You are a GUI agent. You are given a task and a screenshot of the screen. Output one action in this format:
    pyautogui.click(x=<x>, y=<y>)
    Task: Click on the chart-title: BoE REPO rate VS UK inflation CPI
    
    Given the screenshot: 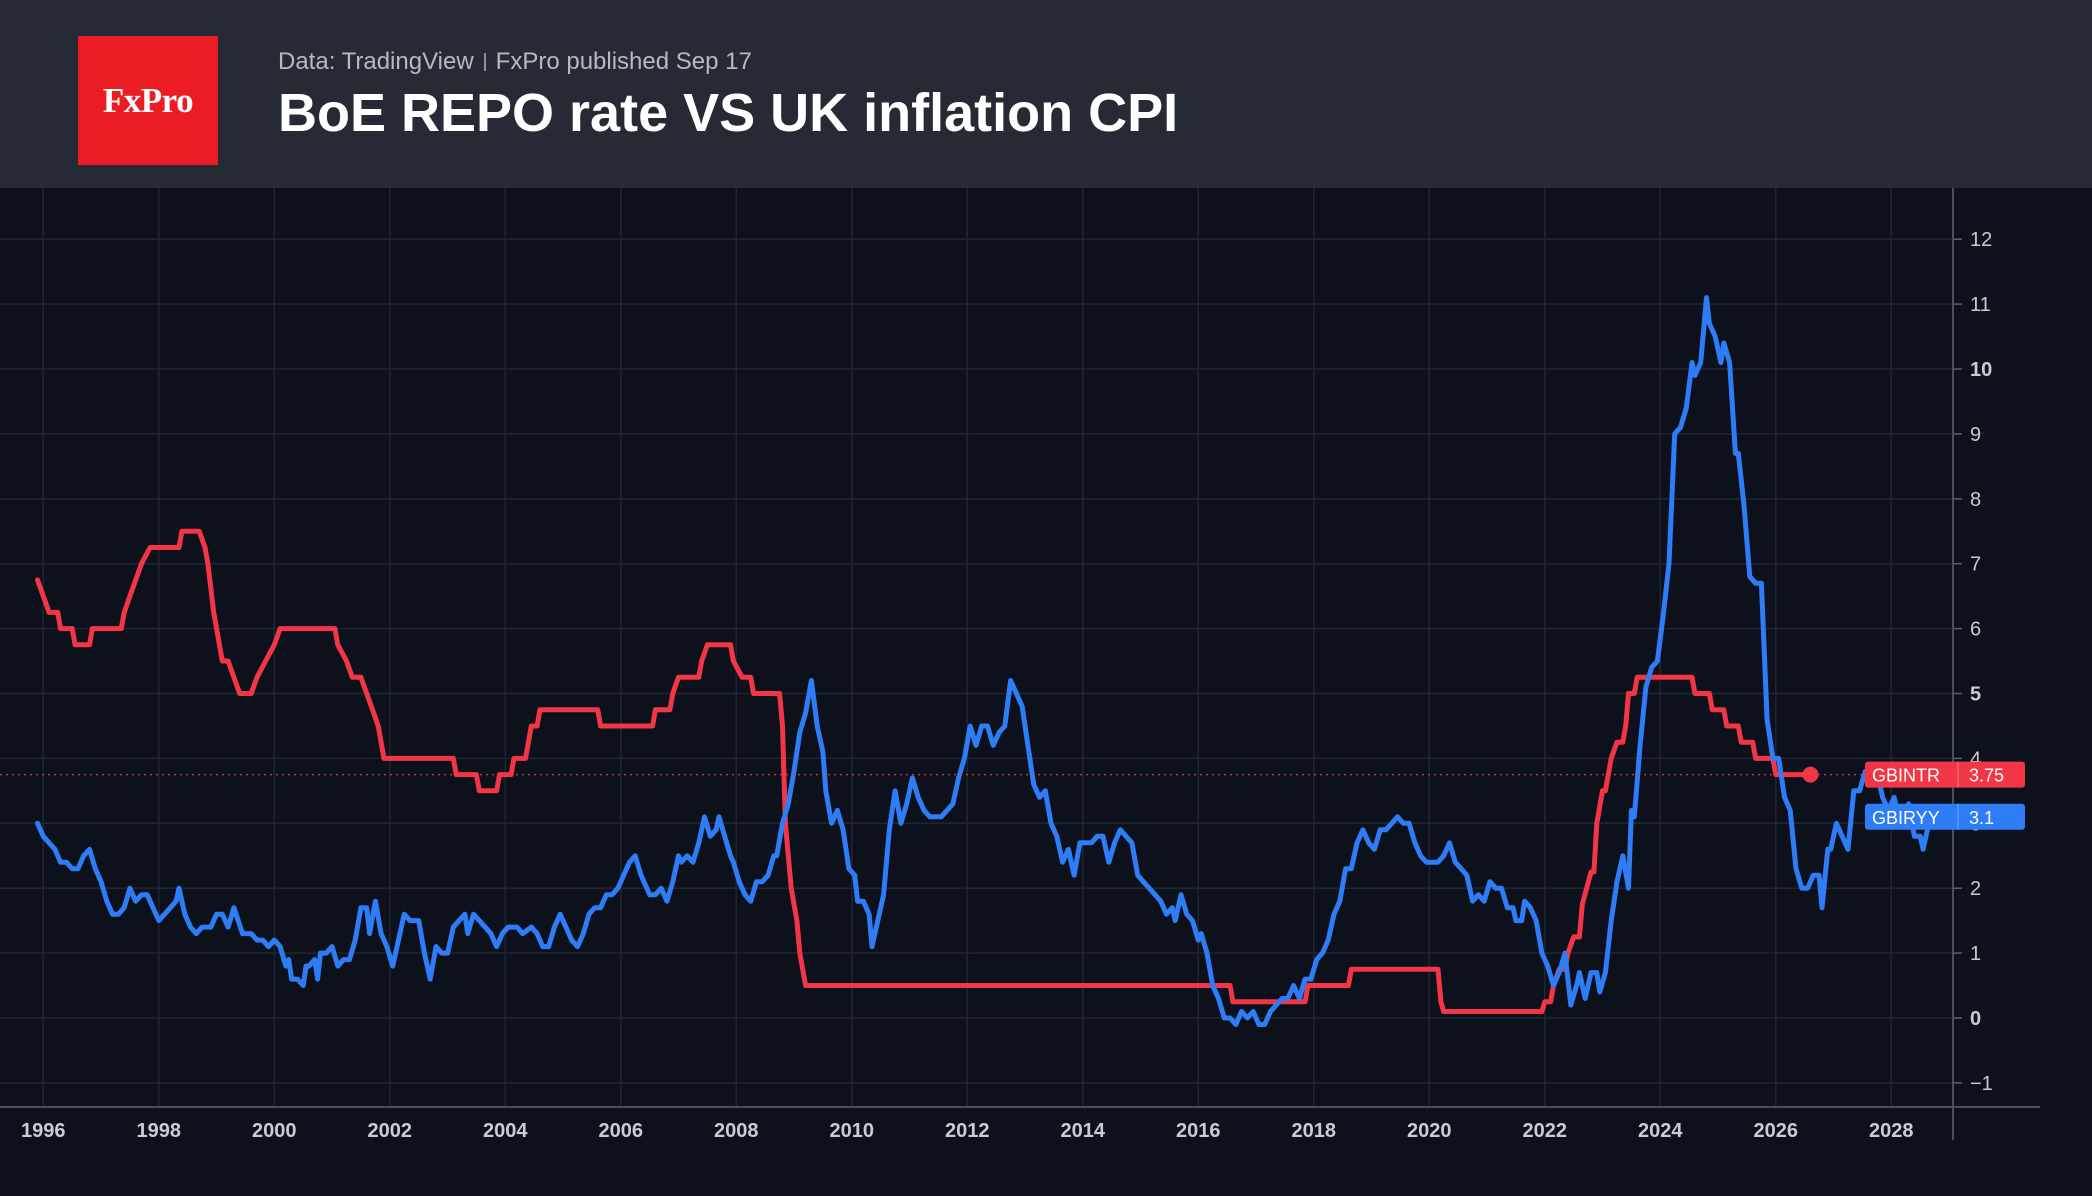 What is the action you would take?
    pyautogui.click(x=728, y=113)
    